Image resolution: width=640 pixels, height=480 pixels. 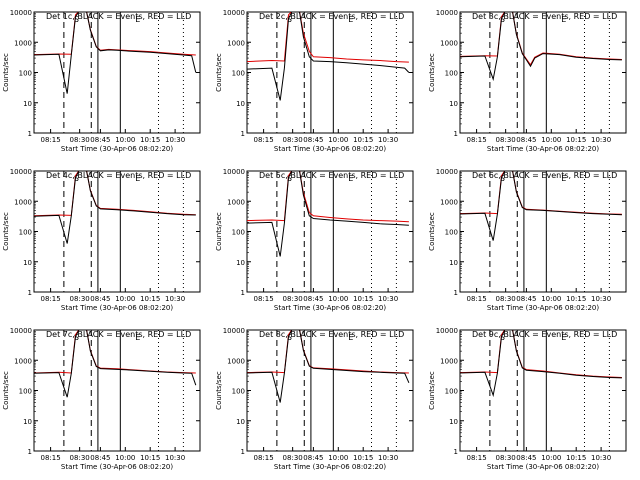 What do you see at coordinates (331, 334) in the screenshot?
I see `panel-title: Det 8c, BLACK = Events, RED = LLD` at bounding box center [331, 334].